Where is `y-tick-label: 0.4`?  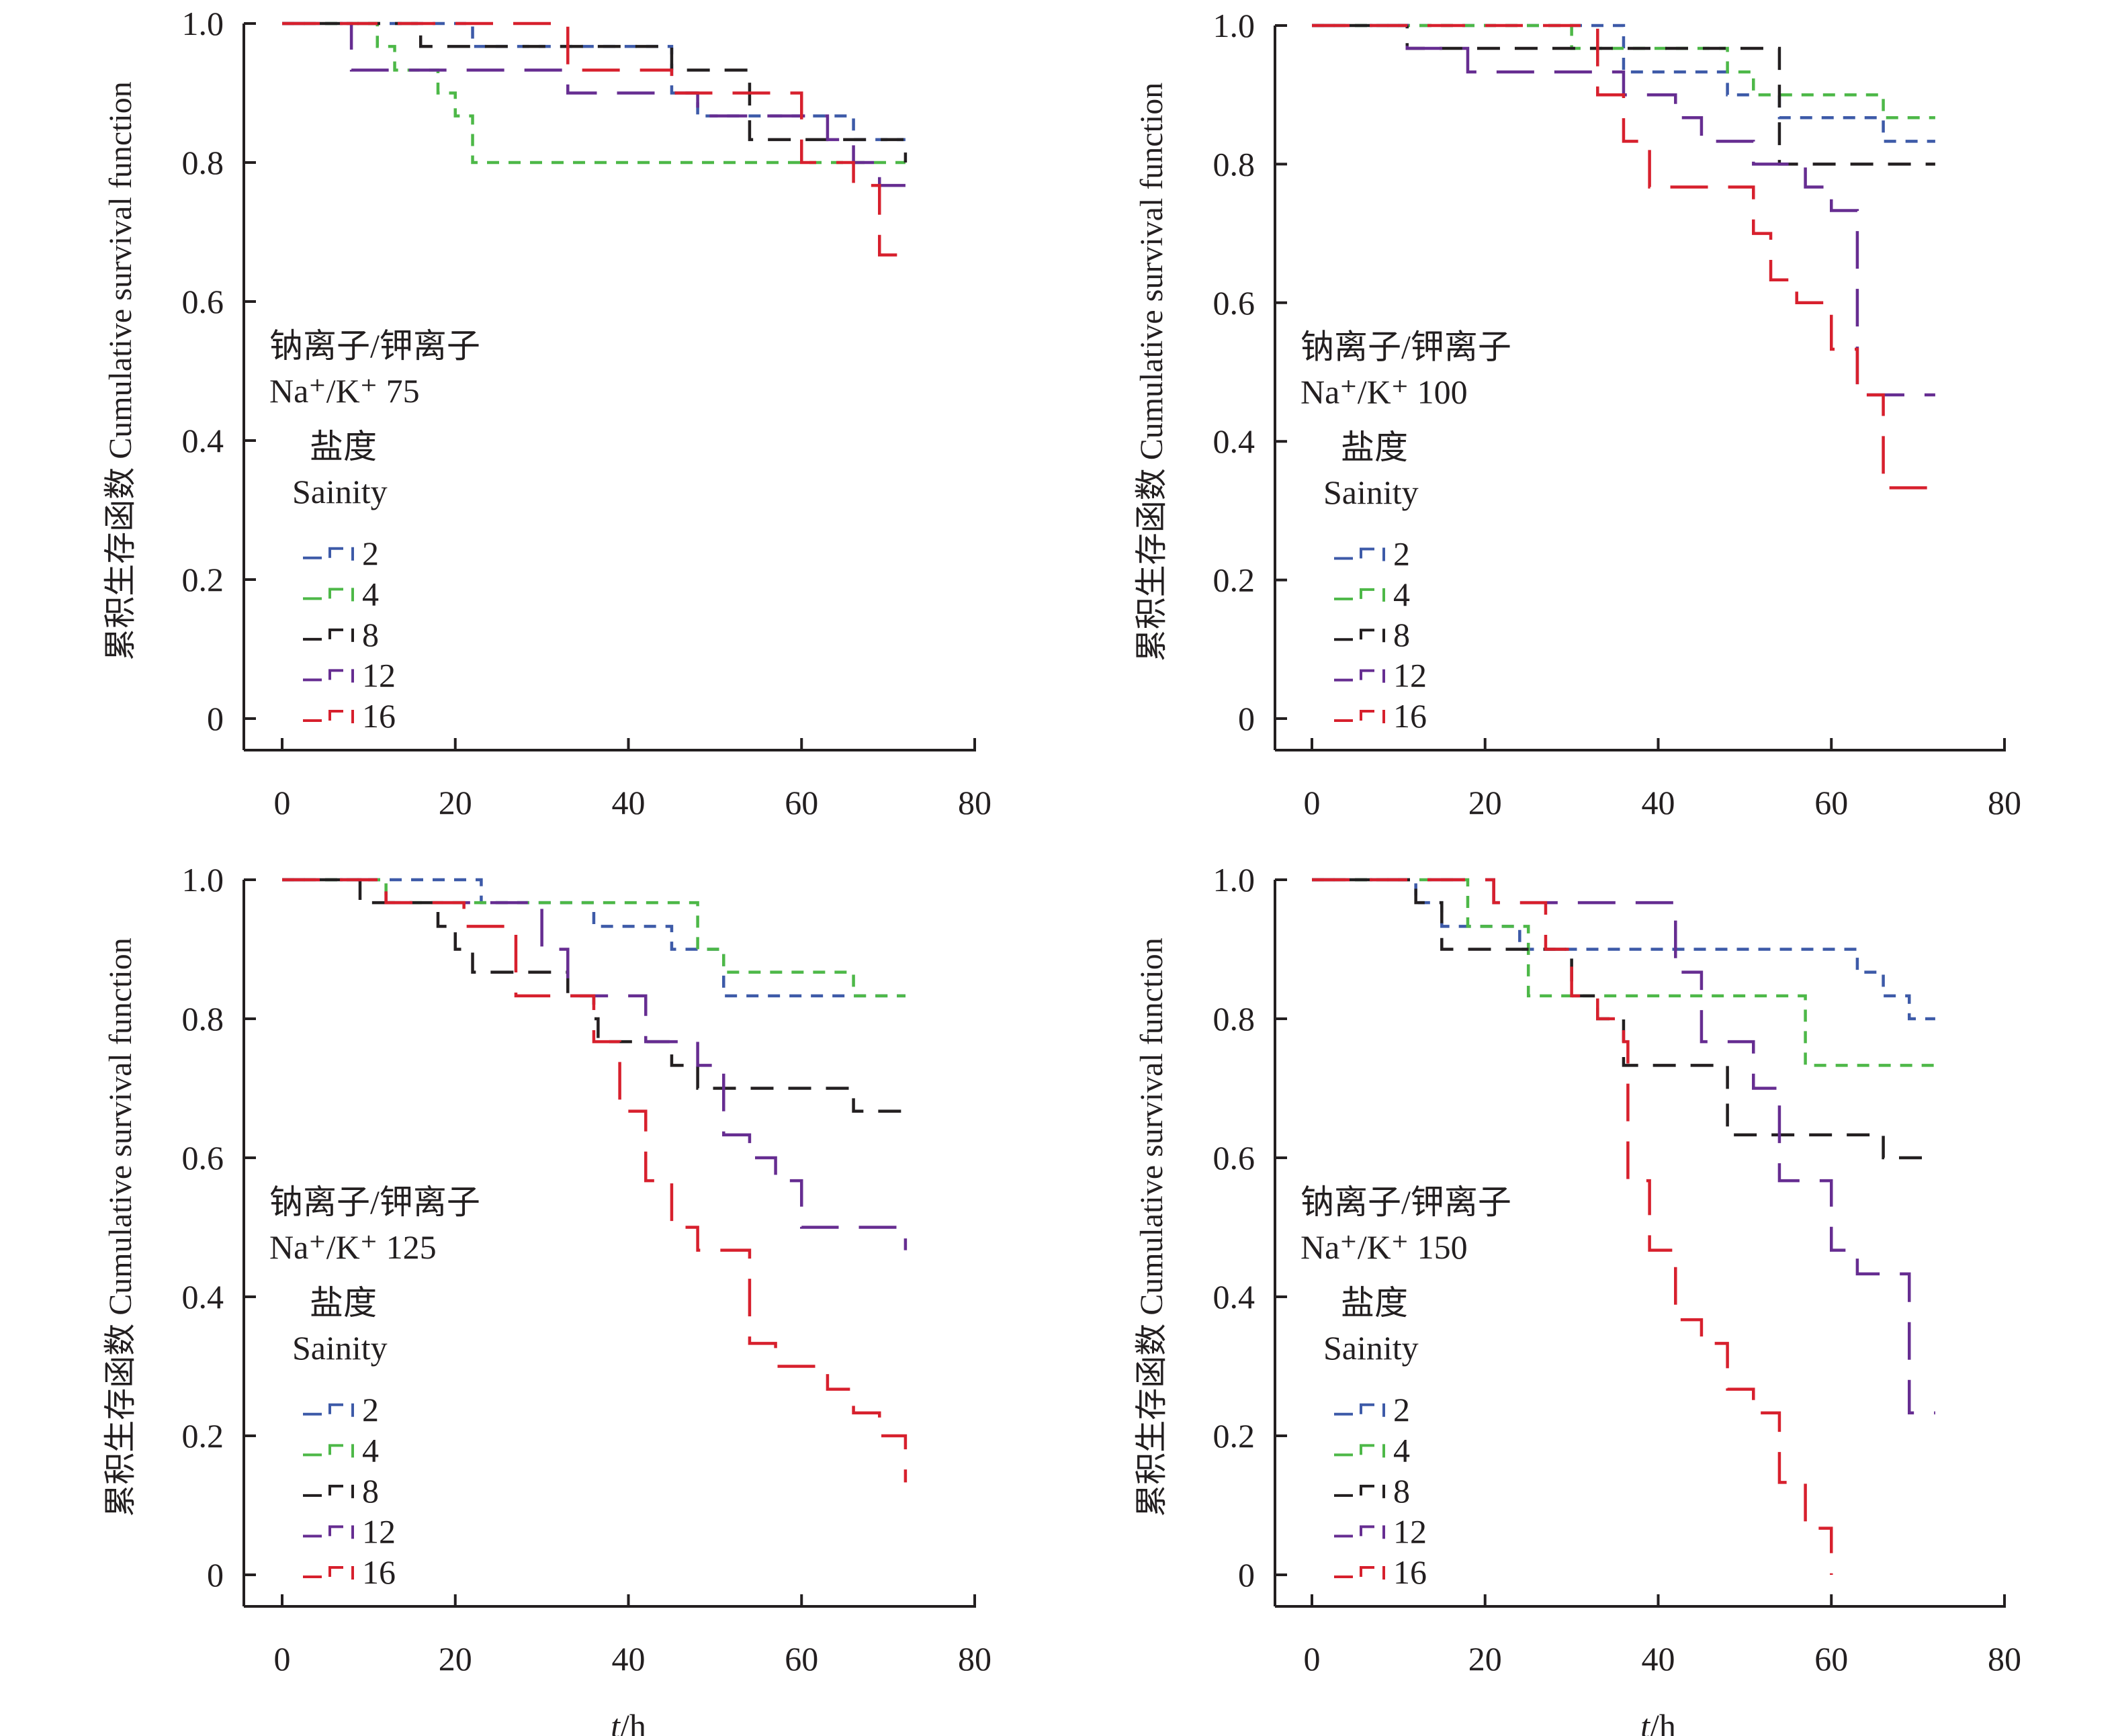 y-tick-label: 0.4 is located at coordinates (1234, 441).